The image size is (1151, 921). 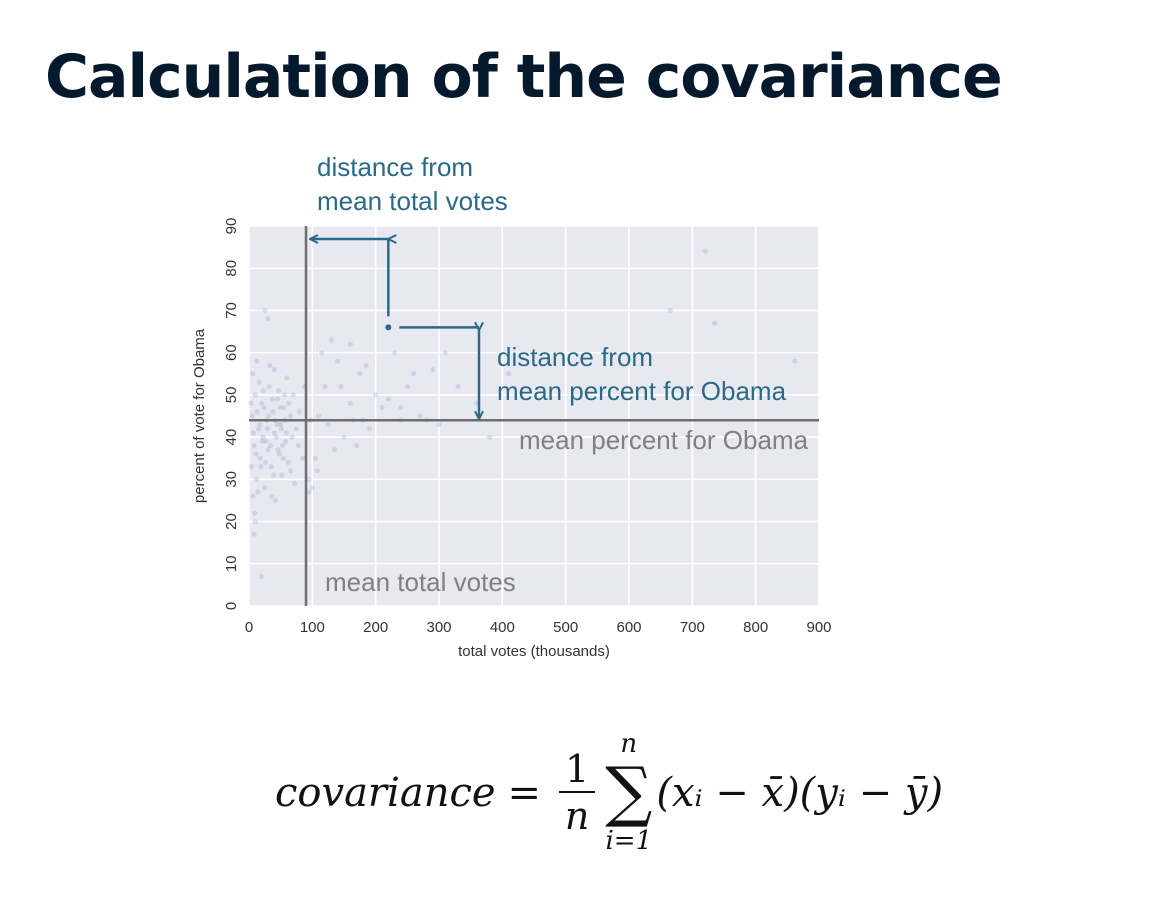 What do you see at coordinates (395, 167) in the screenshot?
I see `dx-label-line1: distance from` at bounding box center [395, 167].